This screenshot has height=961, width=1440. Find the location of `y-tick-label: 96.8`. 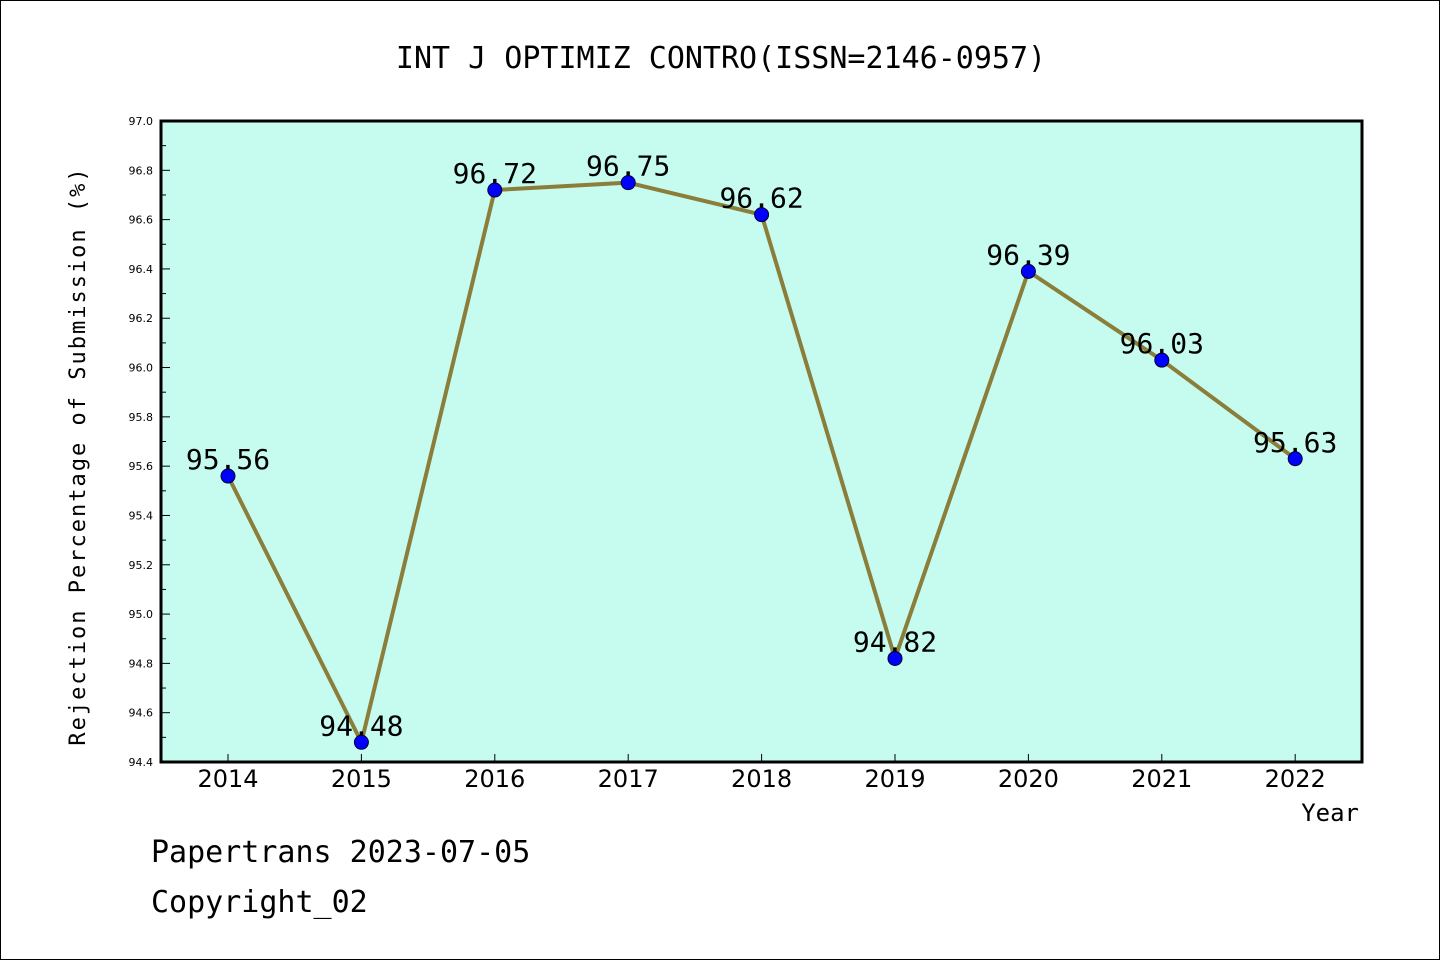

y-tick-label: 96.8 is located at coordinates (141, 170).